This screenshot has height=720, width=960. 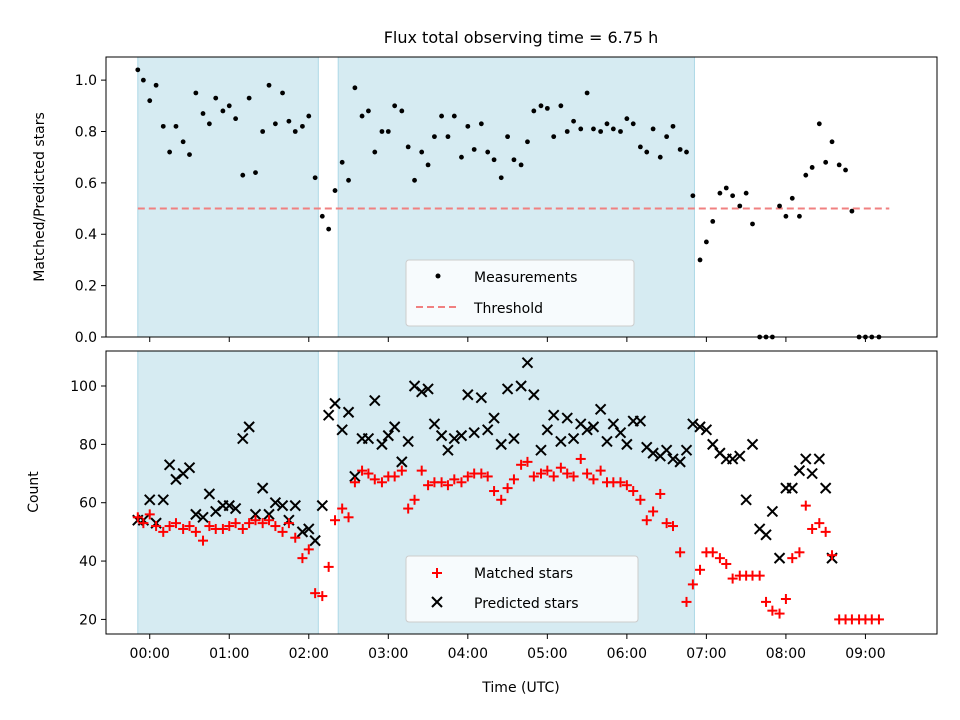 What do you see at coordinates (786, 654) in the screenshot?
I see `x-tick-label: 08:00` at bounding box center [786, 654].